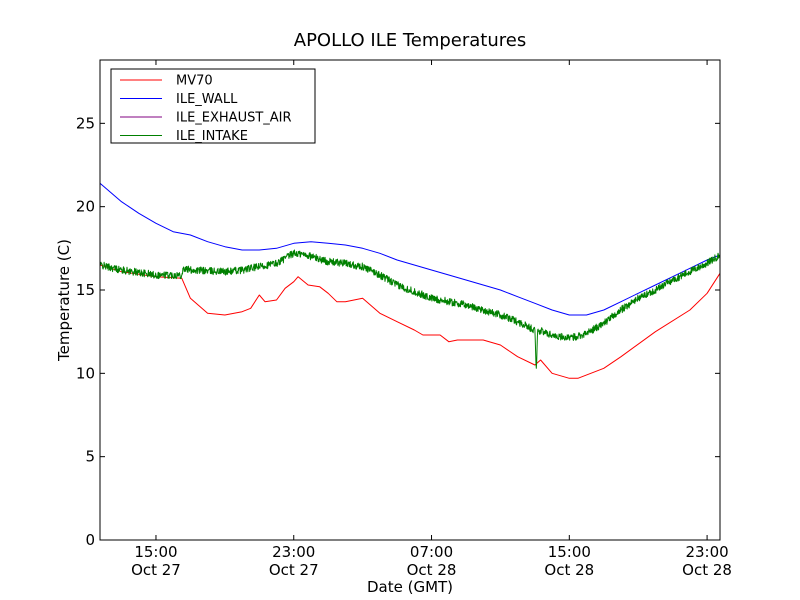 The width and height of the screenshot is (800, 600). What do you see at coordinates (234, 118) in the screenshot?
I see `legend-label: ILE_EXHAUST_AIR` at bounding box center [234, 118].